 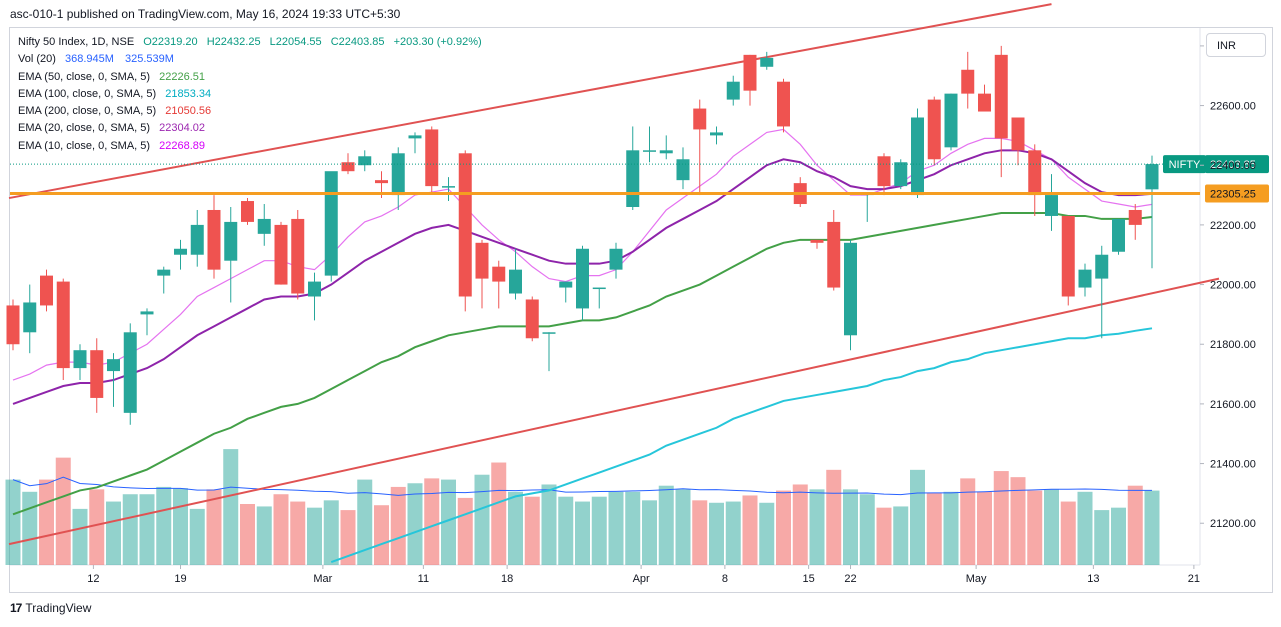 What do you see at coordinates (437, 42) in the screenshot?
I see `change-value: +203.30 (+0.92%)` at bounding box center [437, 42].